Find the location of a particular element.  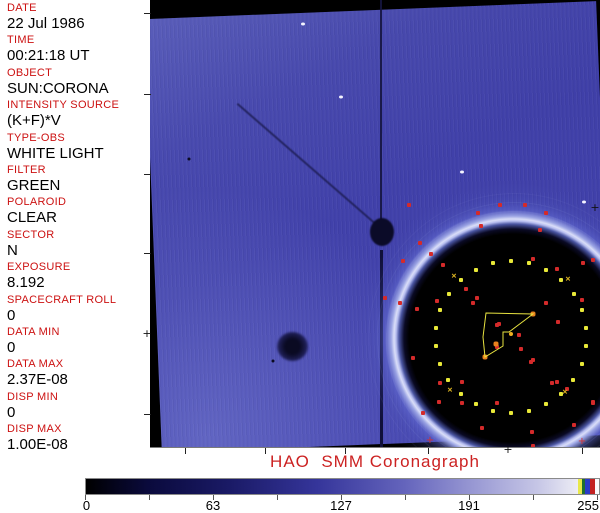

feature-contour-svg is located at coordinates (508, 335).